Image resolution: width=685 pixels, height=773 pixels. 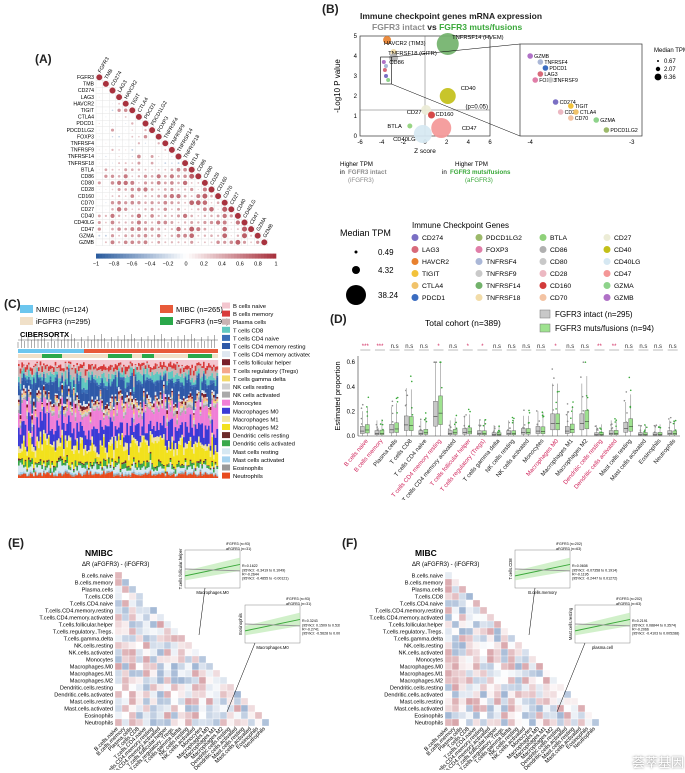 What do you see at coordinates (212, 570) in the screenshot?
I see `inset-fit-ifgfr3` at bounding box center [212, 570].